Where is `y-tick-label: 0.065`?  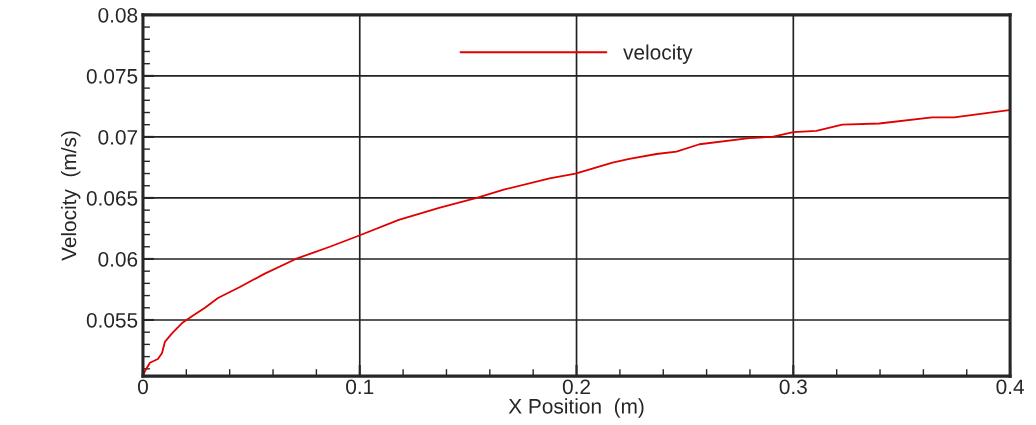 y-tick-label: 0.065 is located at coordinates (112, 198).